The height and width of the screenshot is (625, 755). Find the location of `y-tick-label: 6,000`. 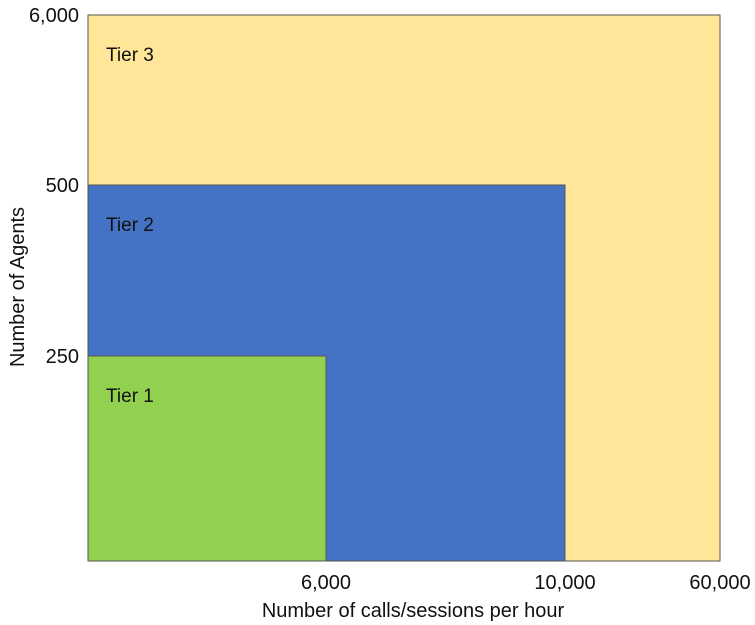

y-tick-label: 6,000 is located at coordinates (54, 16).